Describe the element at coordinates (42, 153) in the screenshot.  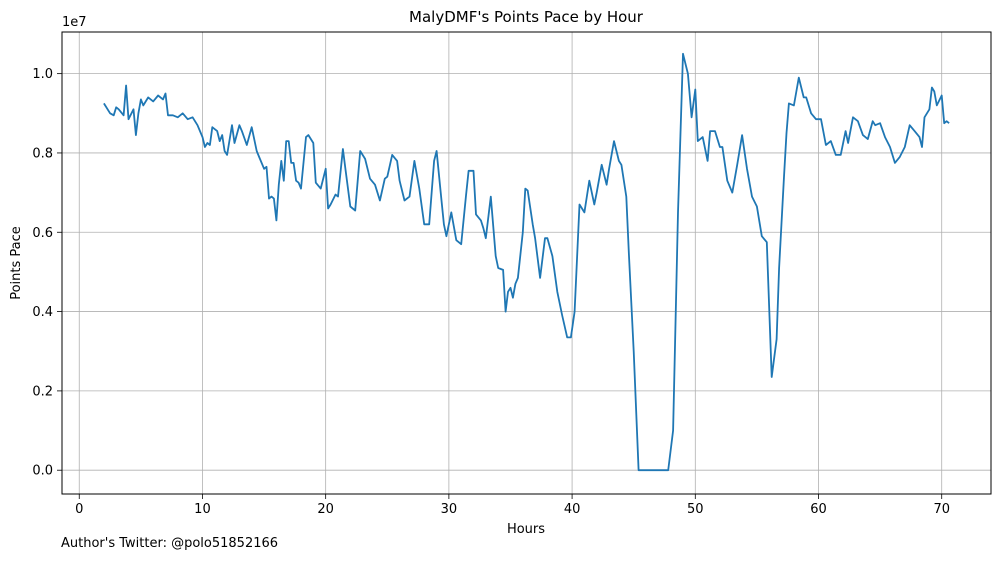
I see `y-tick-label: 0.8` at that location.